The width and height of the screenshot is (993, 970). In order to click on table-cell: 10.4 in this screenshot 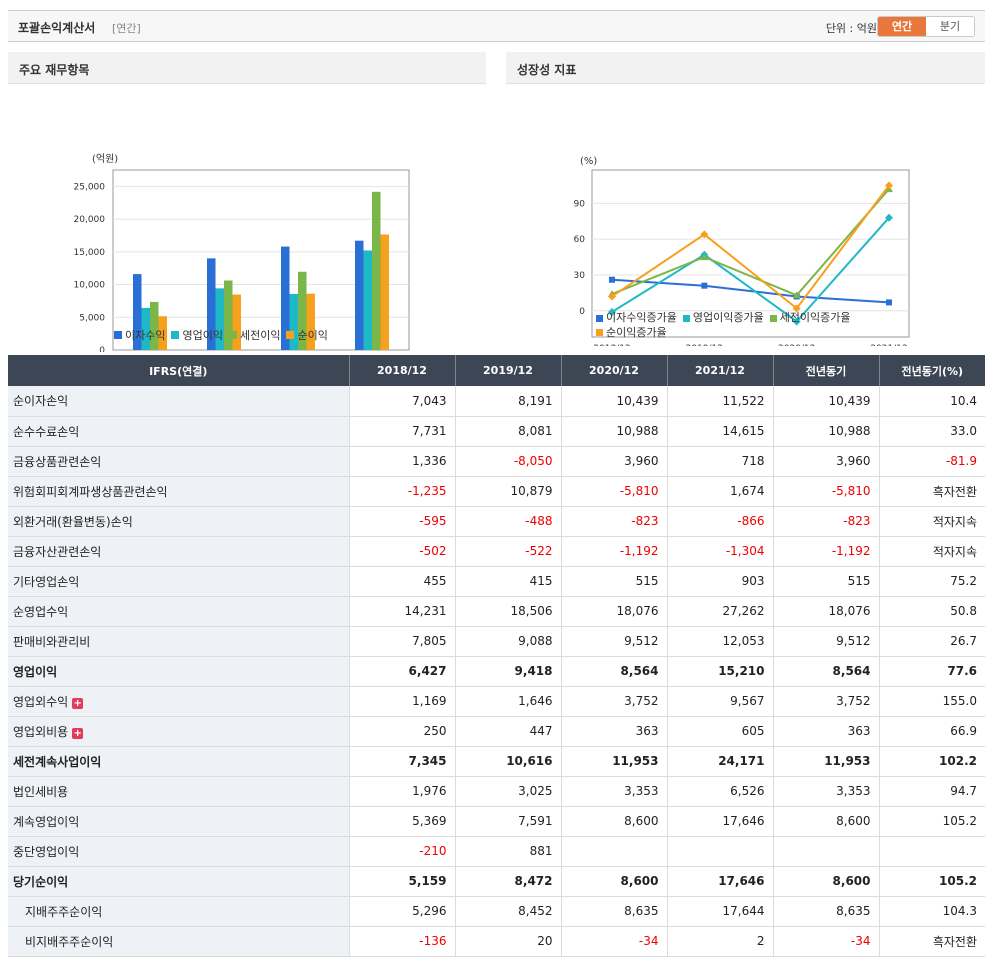, I will do `click(932, 401)`.